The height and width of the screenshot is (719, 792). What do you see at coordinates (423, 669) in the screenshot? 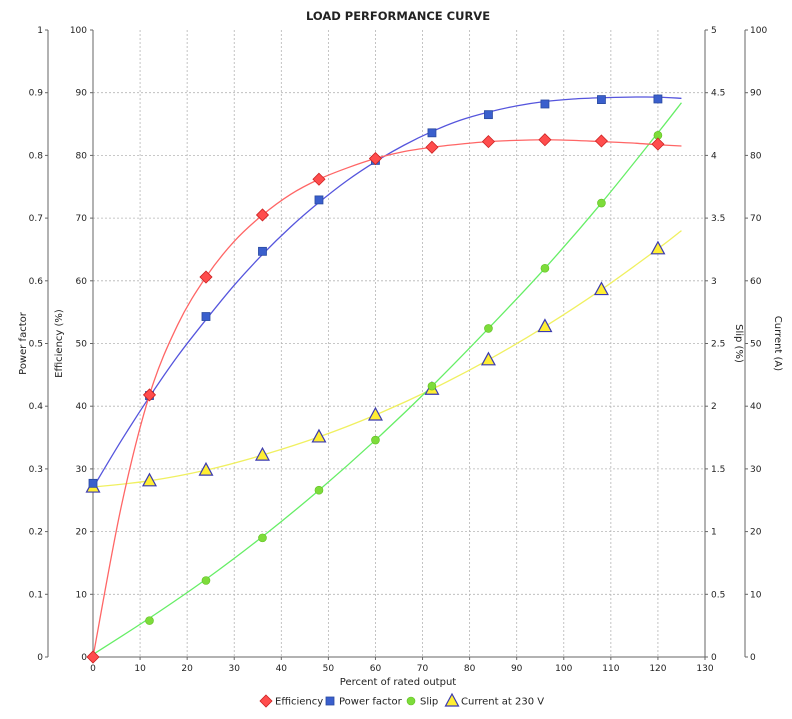
I see `x-tick-label: 70` at bounding box center [423, 669].